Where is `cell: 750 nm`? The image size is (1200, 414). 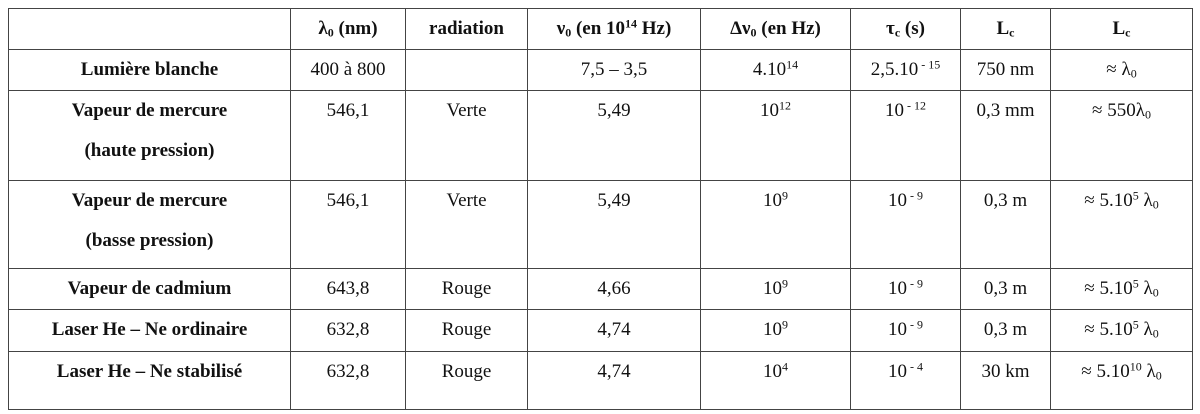
cell: 750 nm is located at coordinates (1005, 70).